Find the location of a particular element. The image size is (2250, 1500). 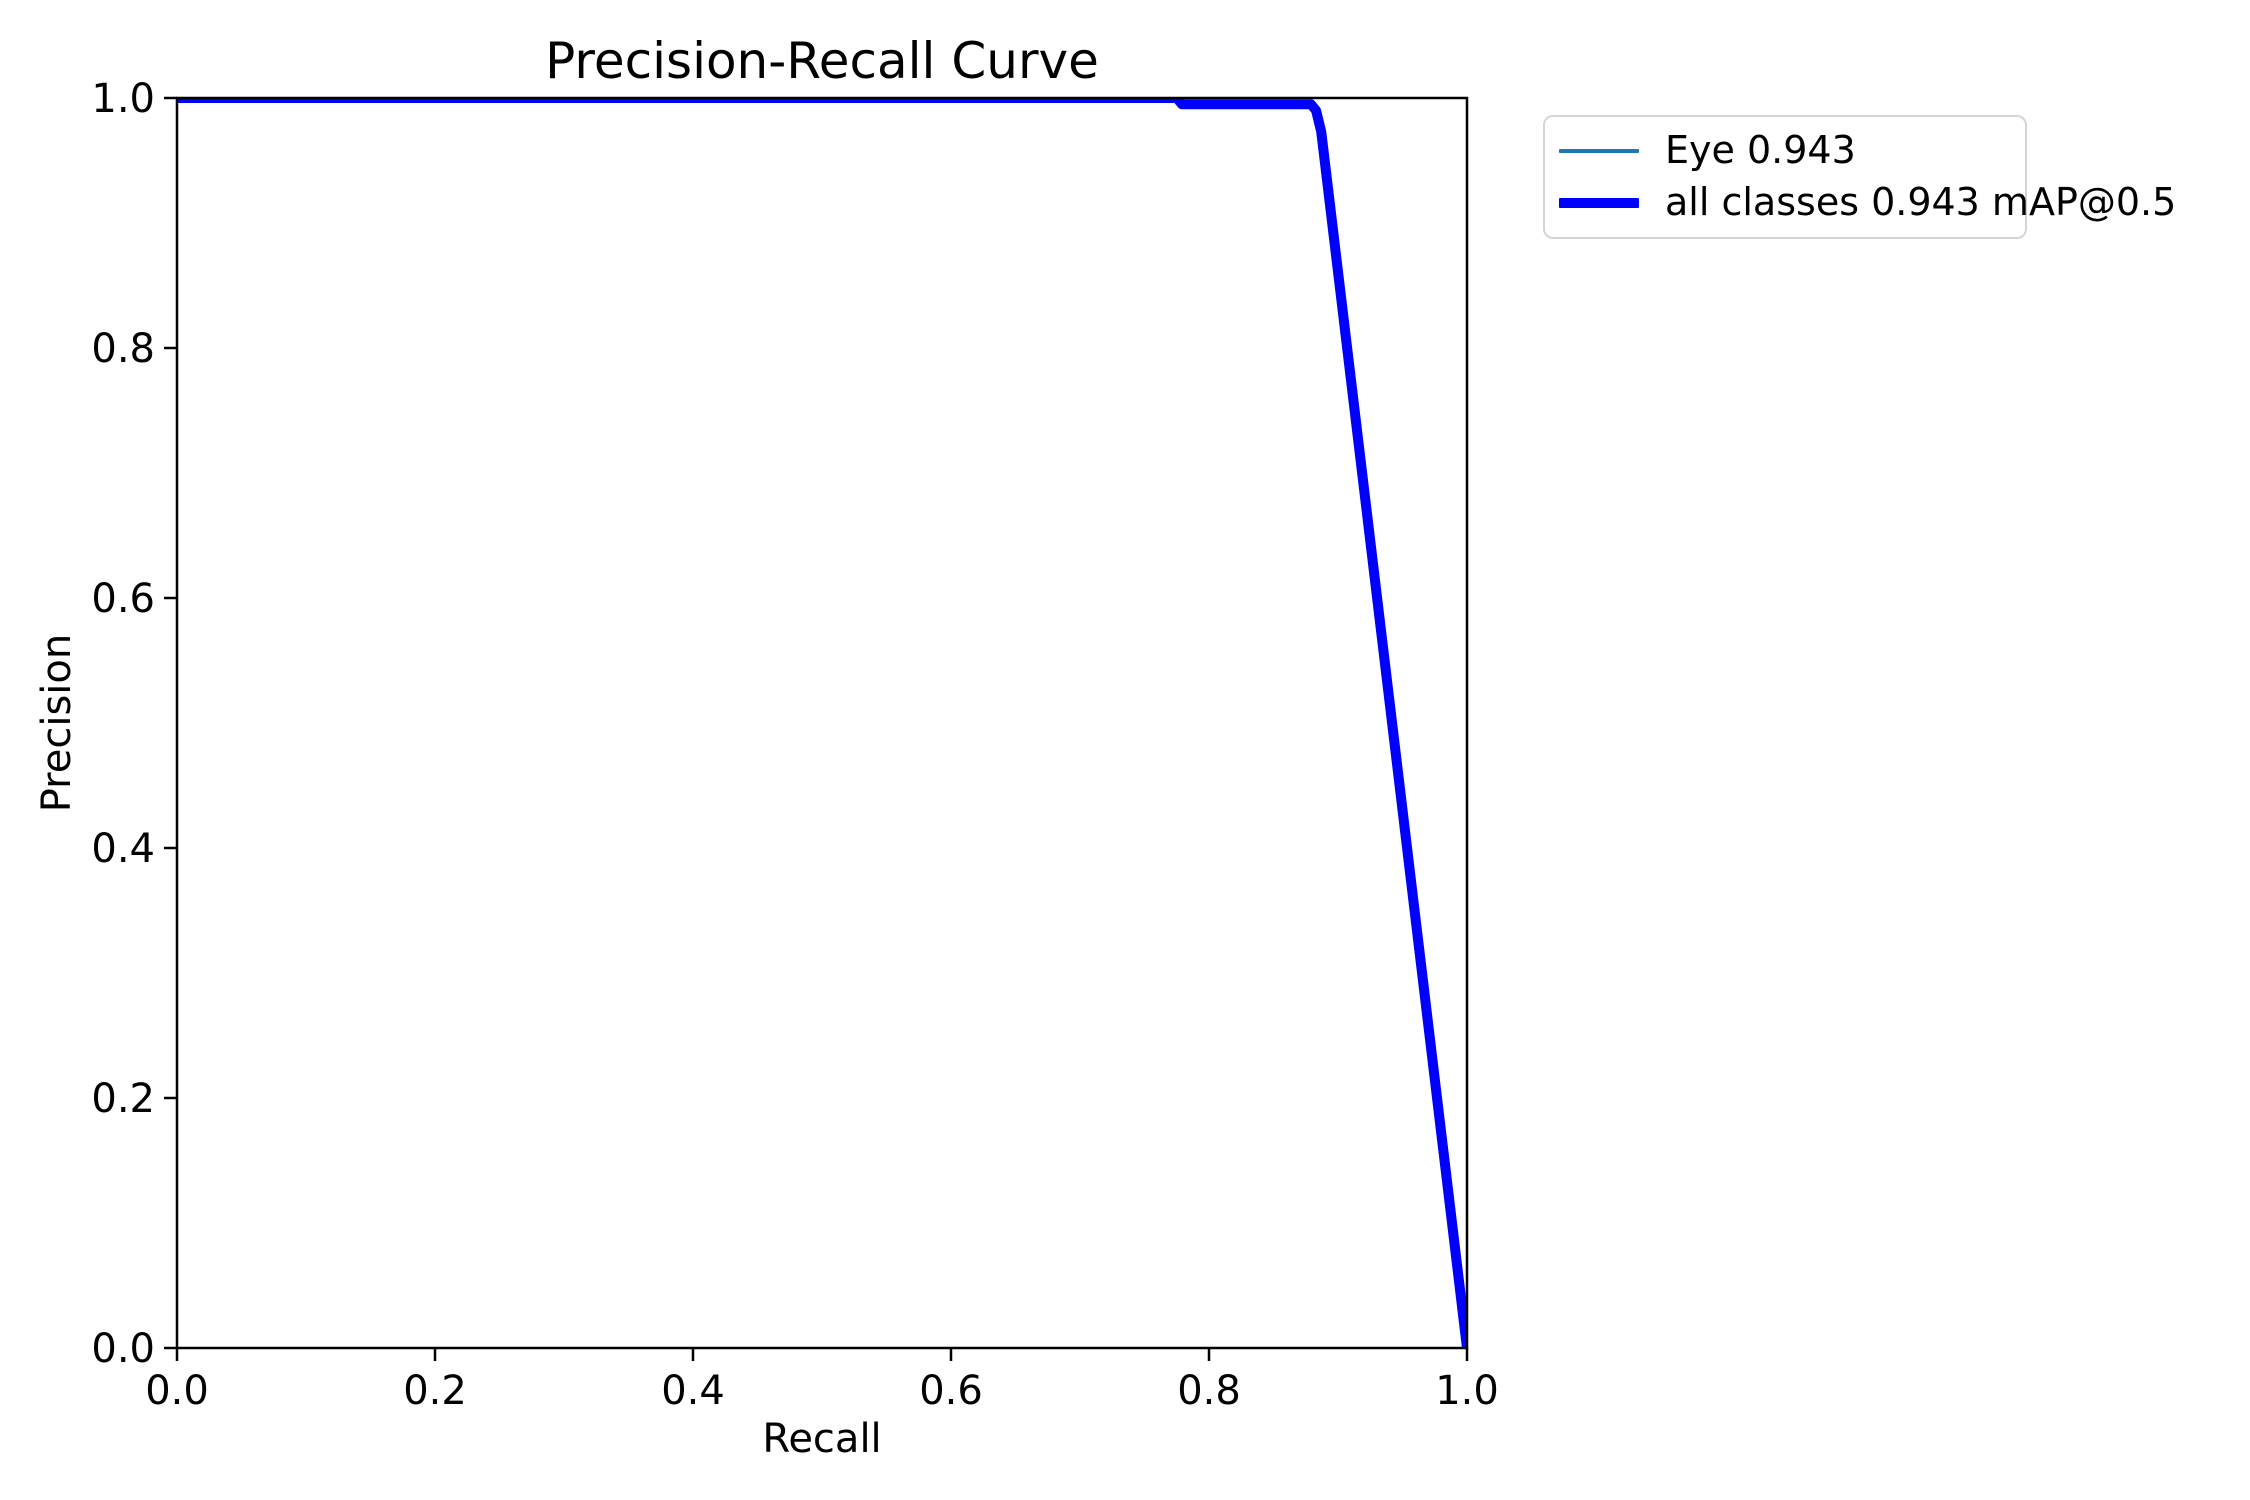

y-tick-label: 0.4 is located at coordinates (123, 849).